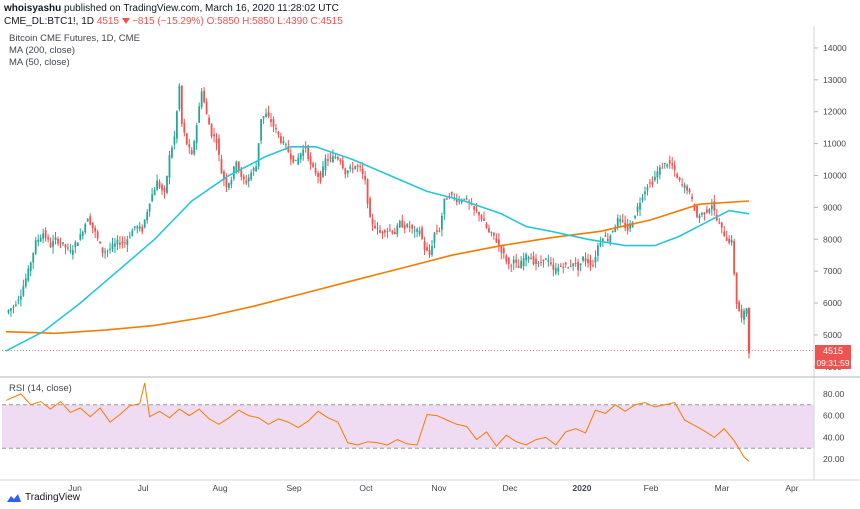 The image size is (860, 509). Describe the element at coordinates (749, 329) in the screenshot. I see `last-candle-body` at that location.